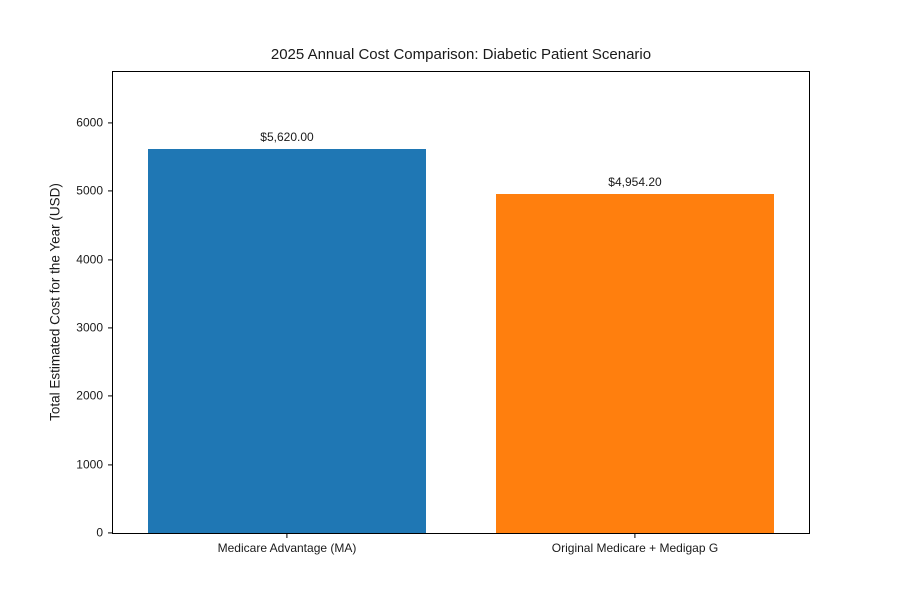 The height and width of the screenshot is (600, 900). Describe the element at coordinates (287, 548) in the screenshot. I see `x-tick-label: Medicare Advantage (MA)` at that location.